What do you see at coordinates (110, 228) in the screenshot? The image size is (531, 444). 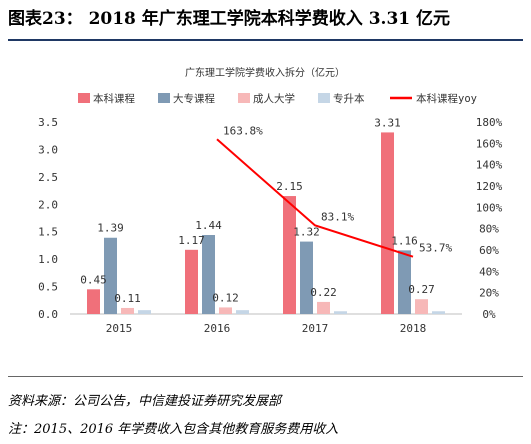 I see `bar-value-label: 1.39` at bounding box center [110, 228].